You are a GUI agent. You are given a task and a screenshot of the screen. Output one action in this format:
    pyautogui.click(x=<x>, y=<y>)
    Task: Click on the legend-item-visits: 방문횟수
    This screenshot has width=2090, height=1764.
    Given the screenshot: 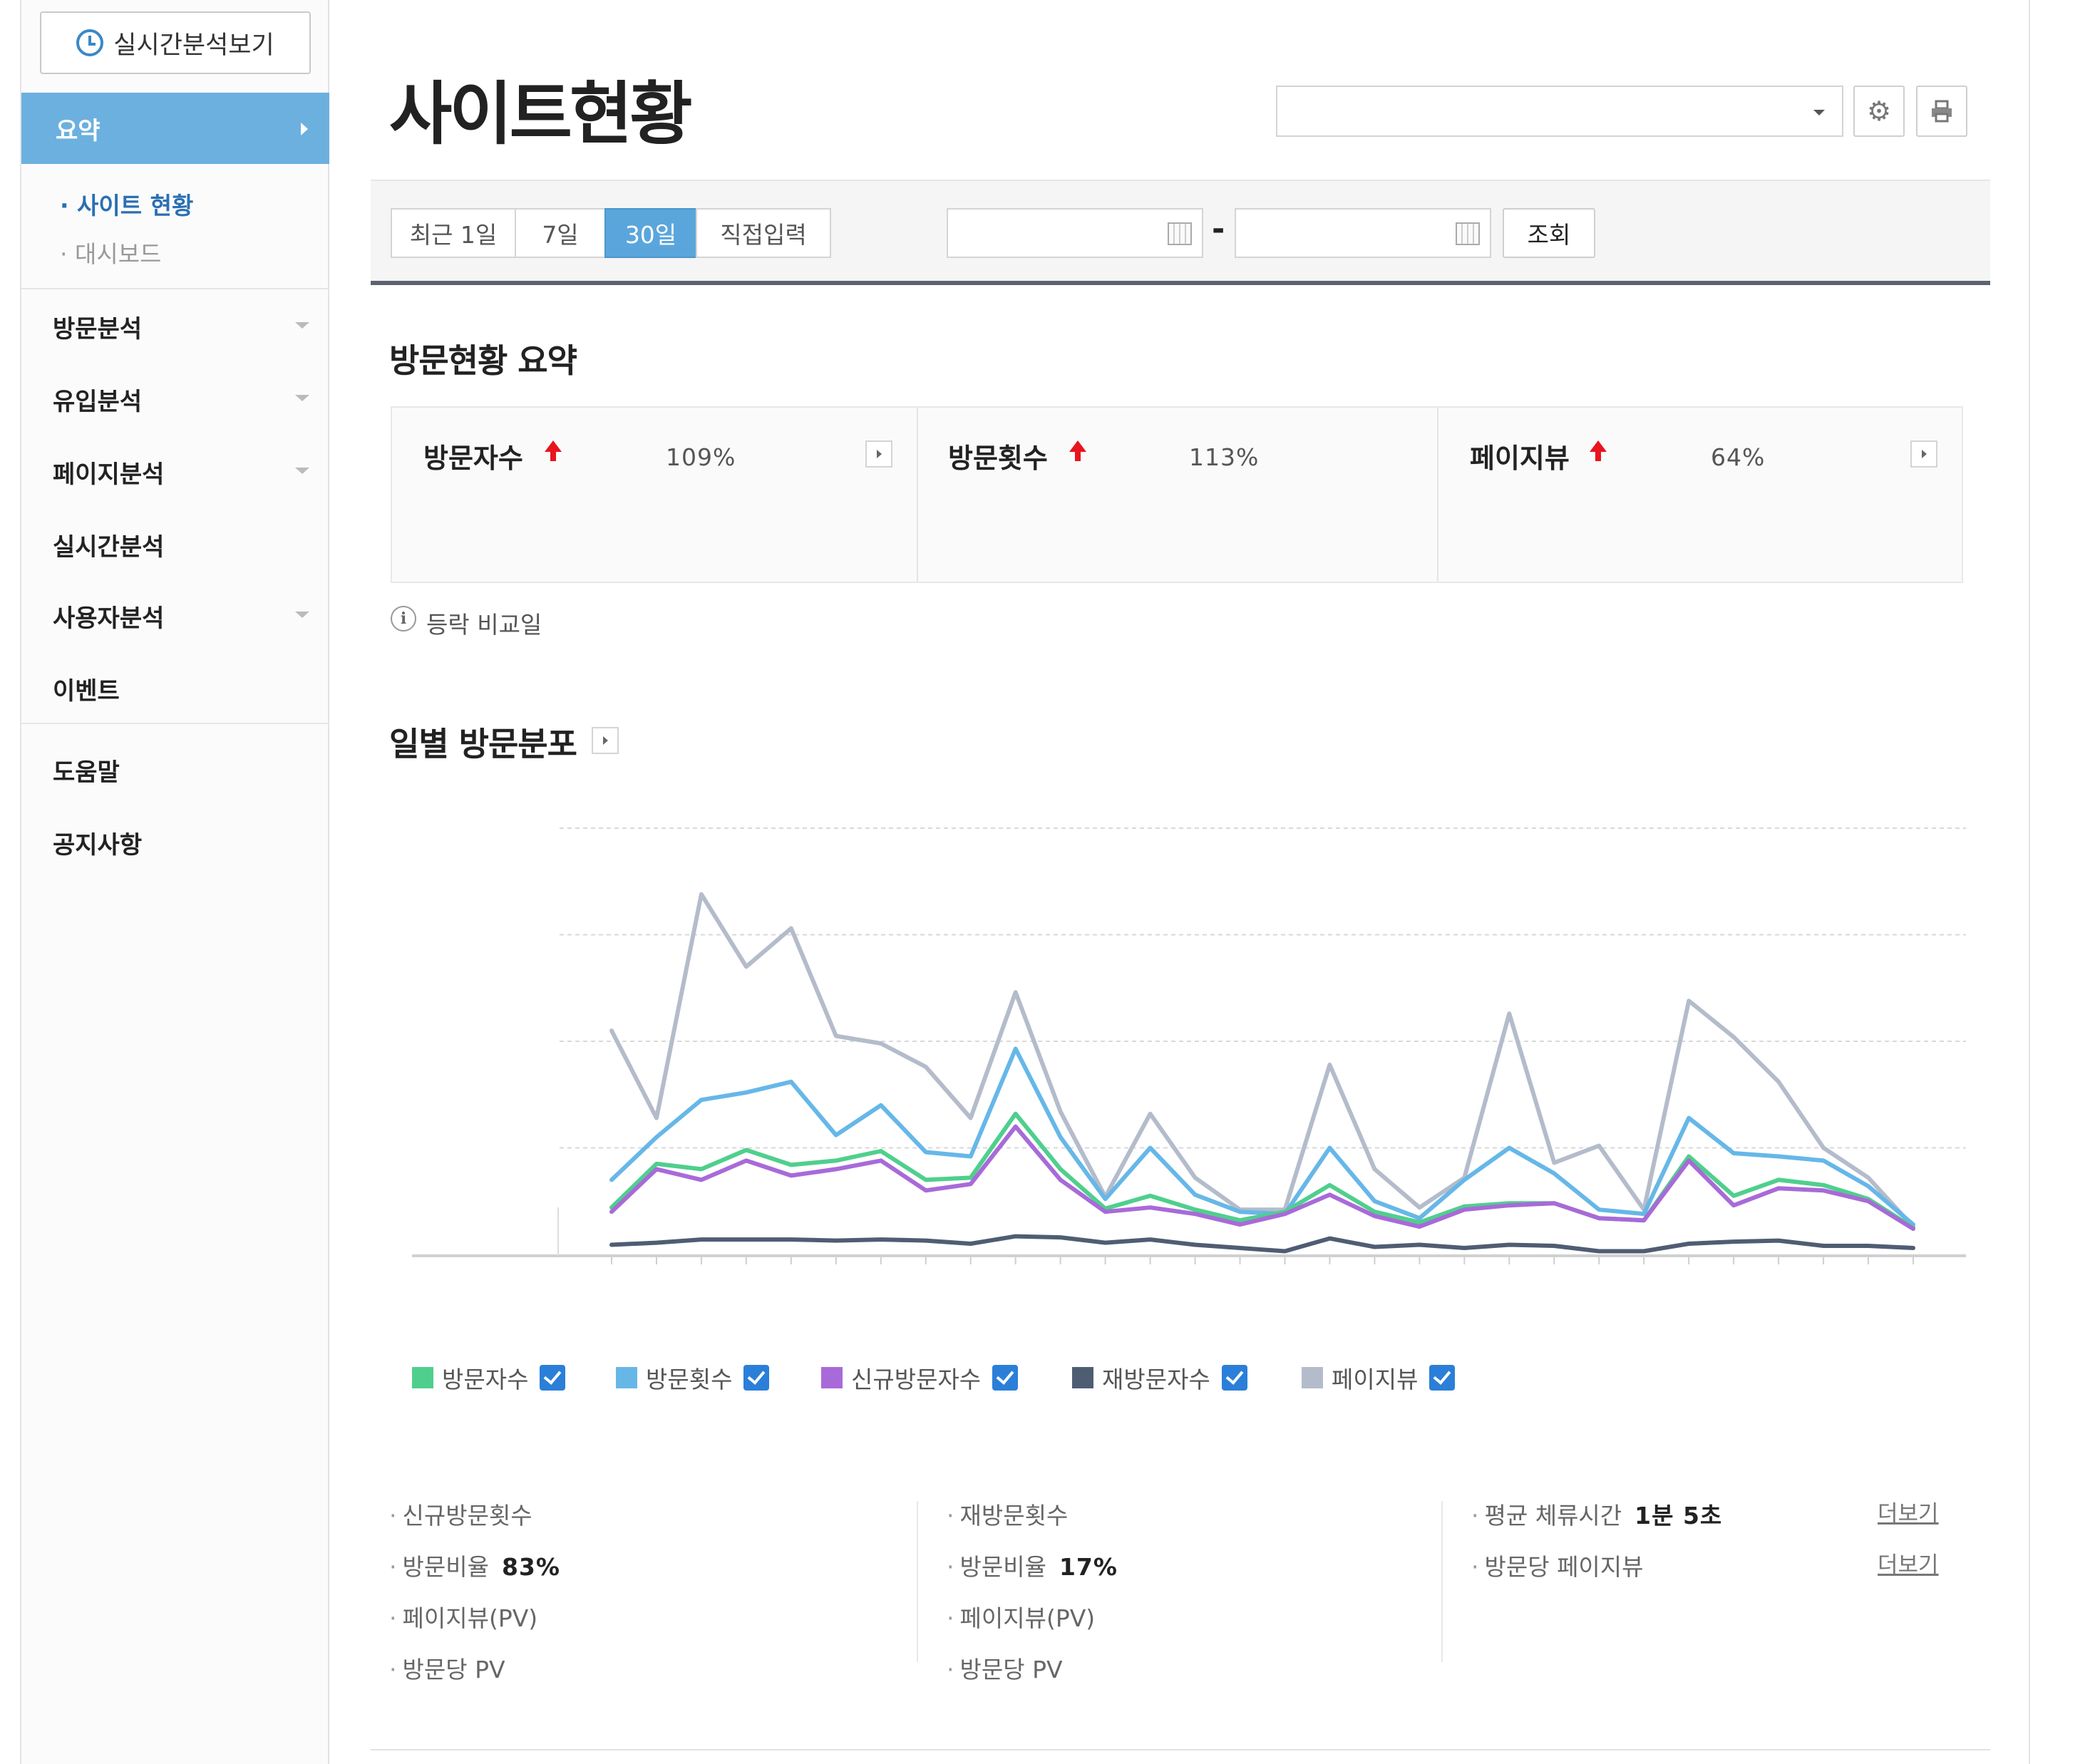 What is the action you would take?
    pyautogui.click(x=693, y=1378)
    